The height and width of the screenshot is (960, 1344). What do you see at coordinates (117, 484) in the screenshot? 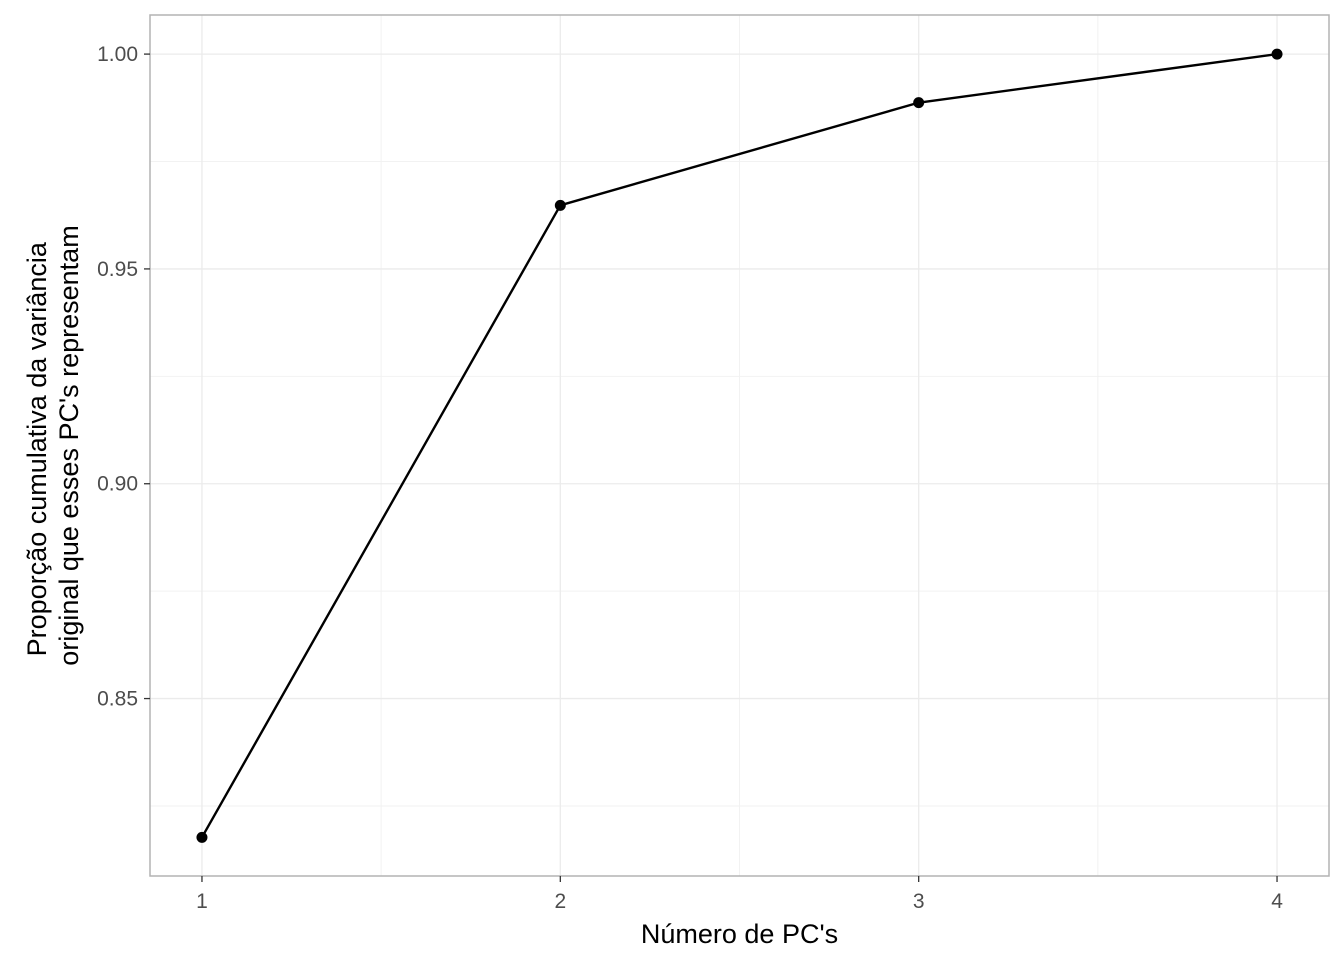
I see `y-tick-label: 0.90` at bounding box center [117, 484].